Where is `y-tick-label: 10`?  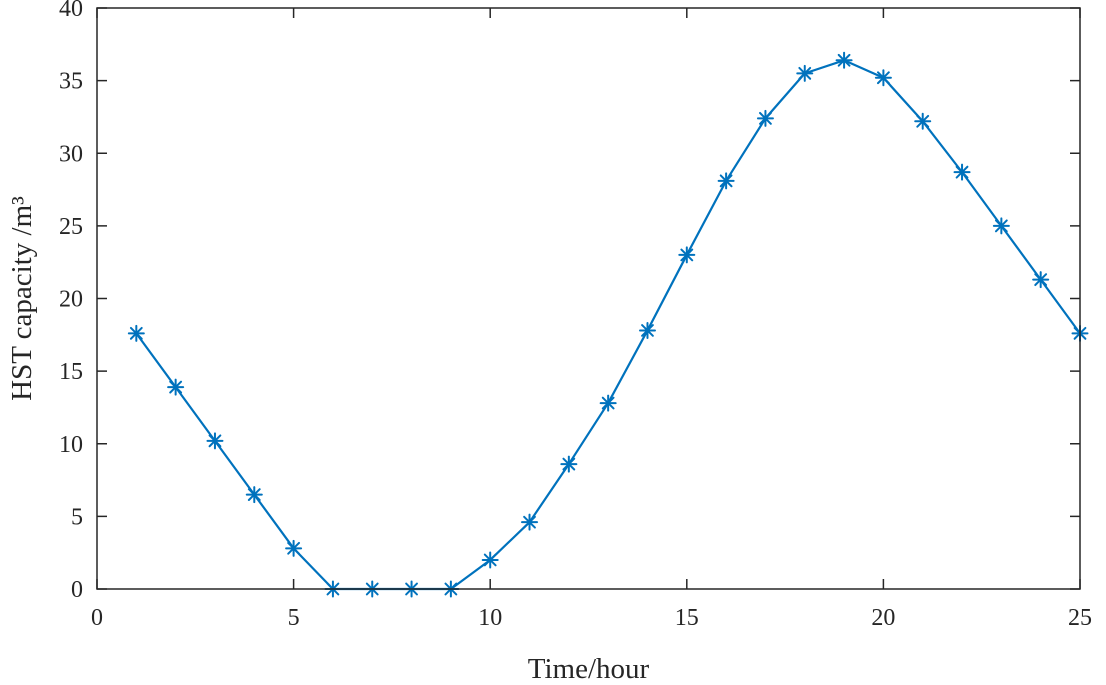 y-tick-label: 10 is located at coordinates (71, 445).